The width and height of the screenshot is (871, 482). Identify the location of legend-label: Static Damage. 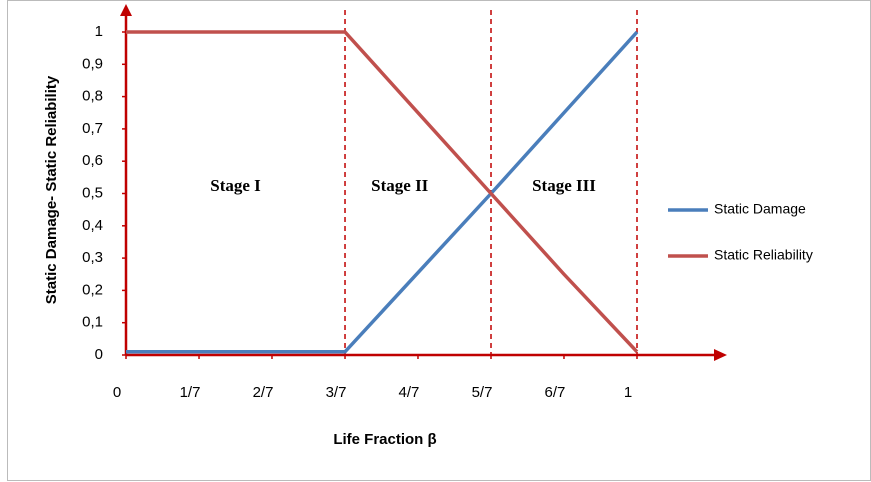
(760, 209).